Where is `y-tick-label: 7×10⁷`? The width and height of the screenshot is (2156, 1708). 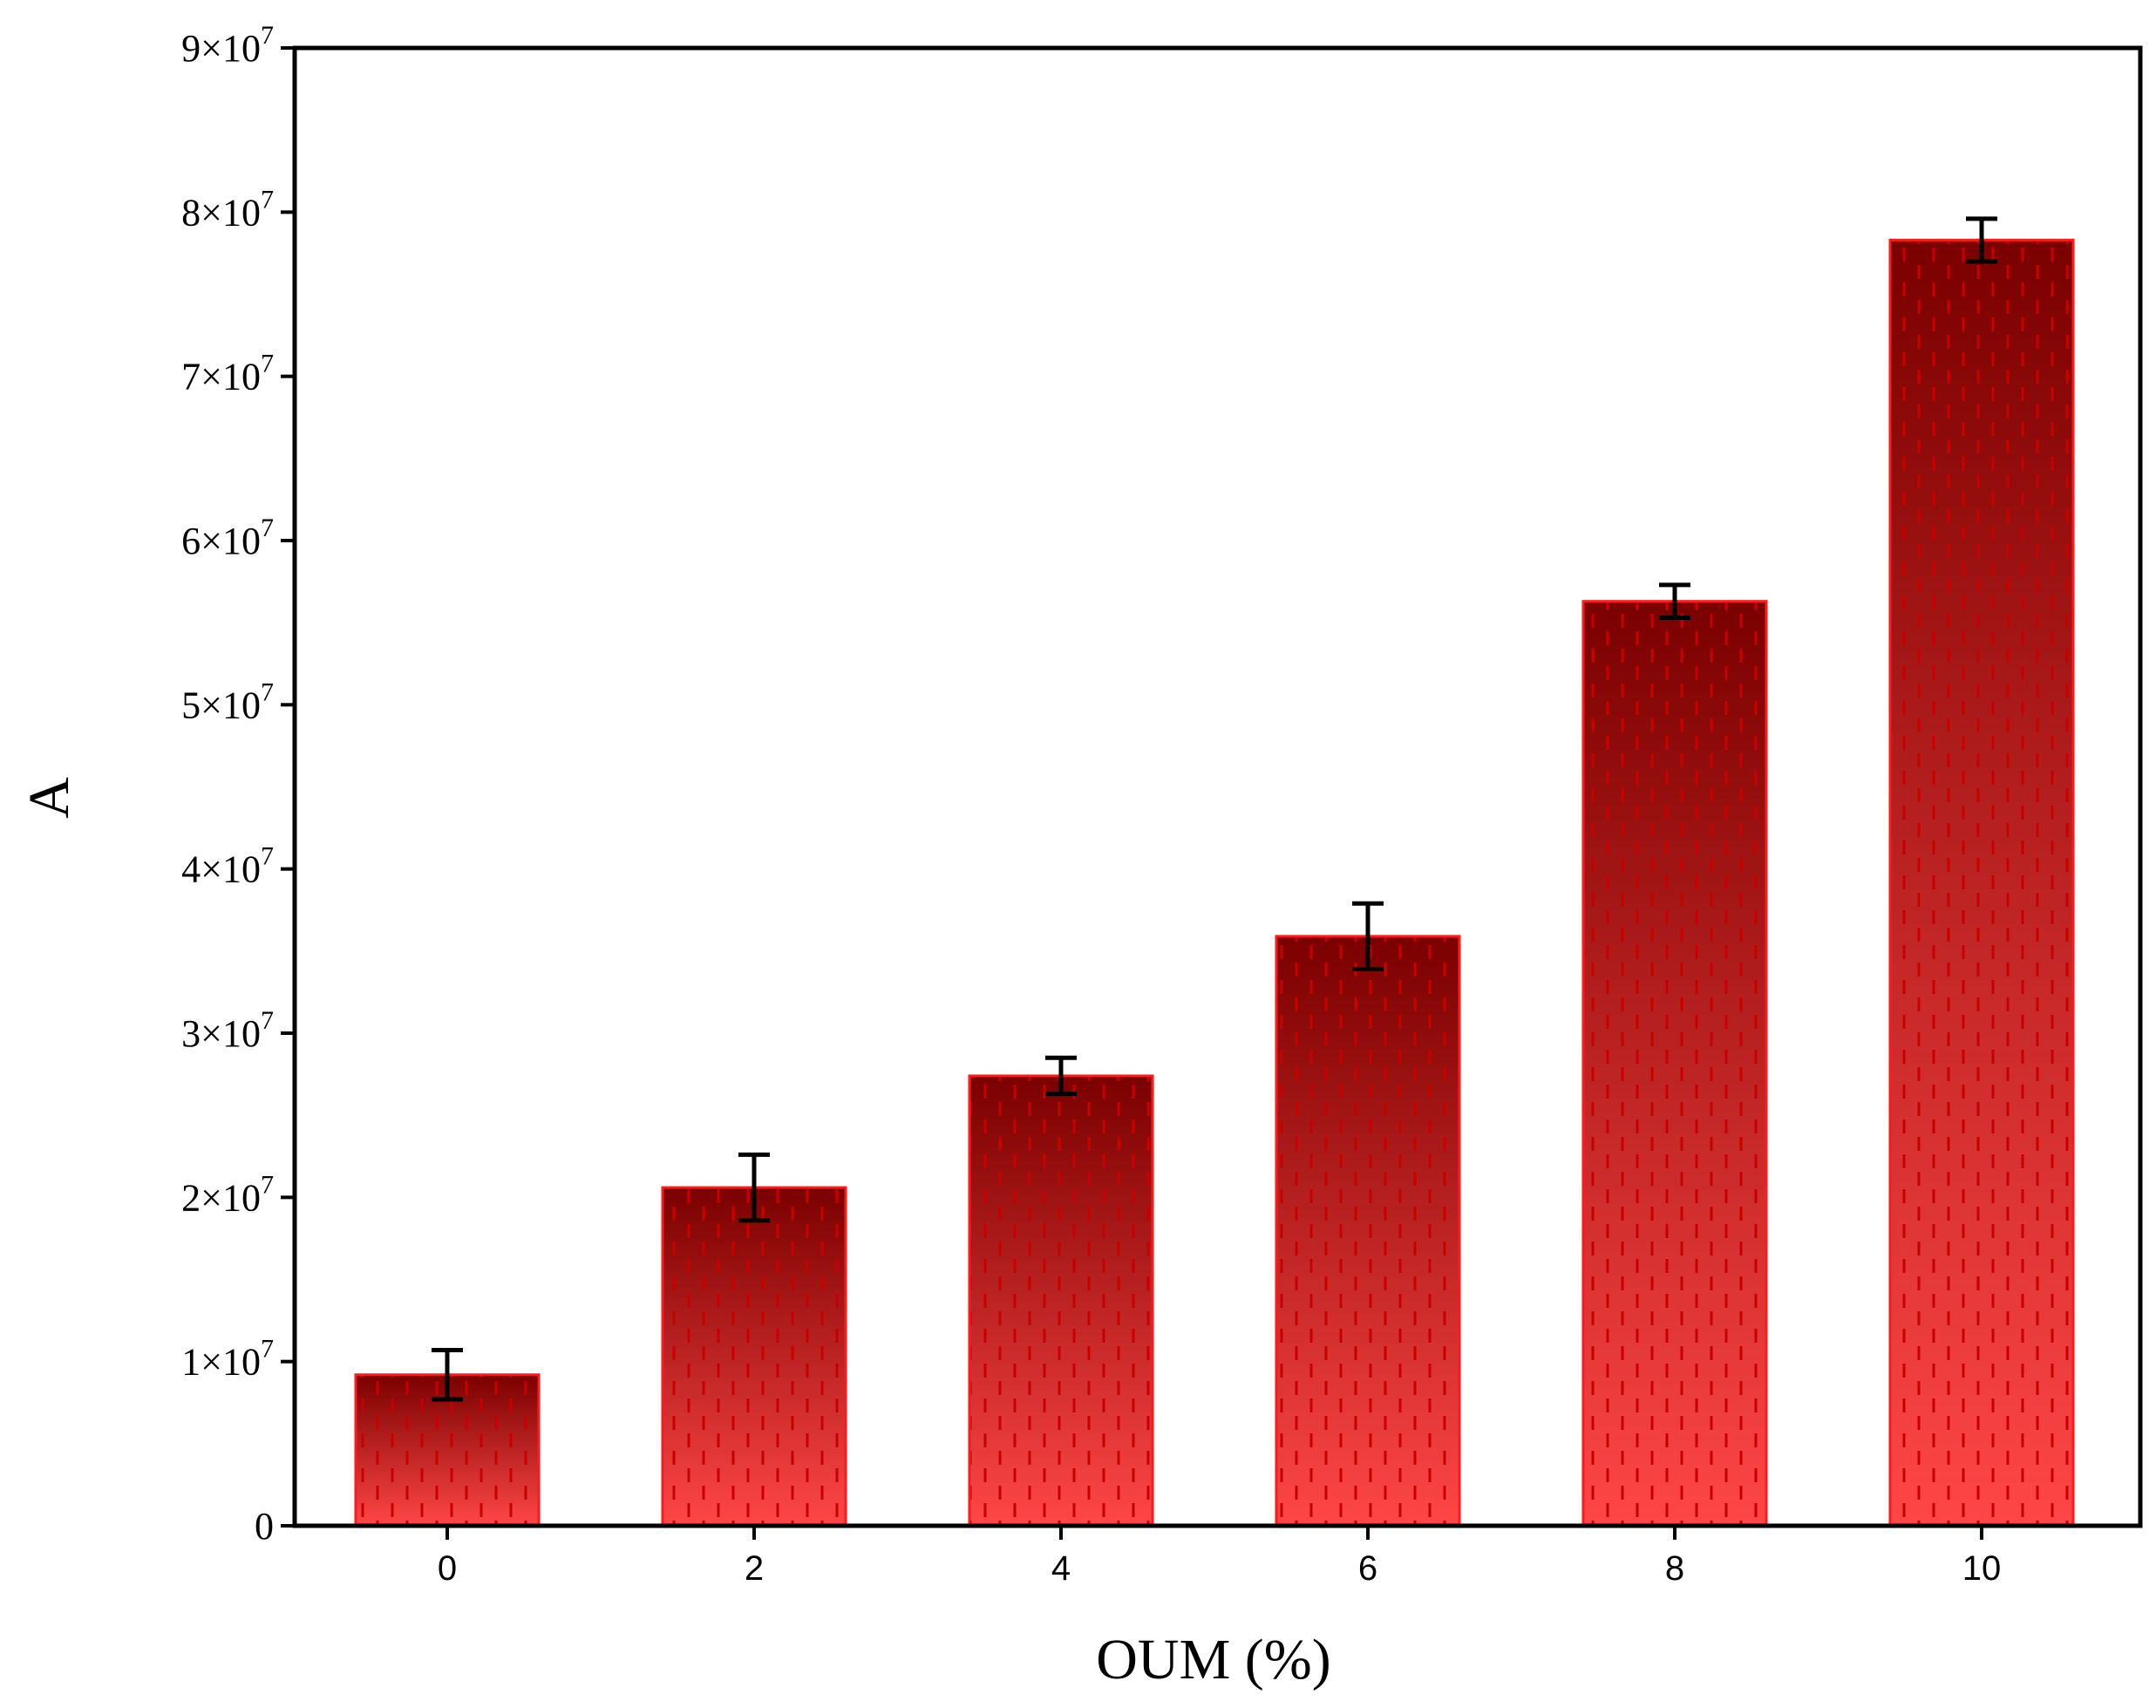
y-tick-label: 7×10⁷ is located at coordinates (228, 374).